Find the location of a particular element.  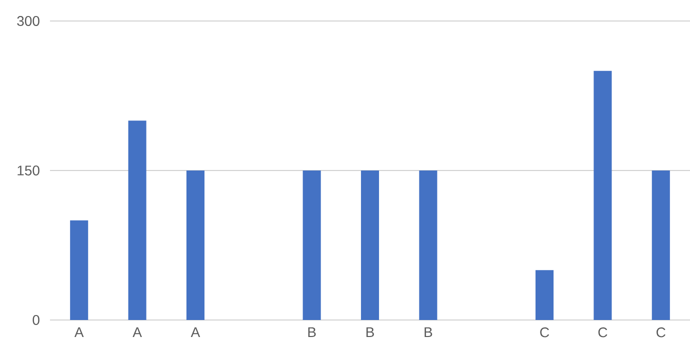

y-tick-label: 150 is located at coordinates (29, 171).